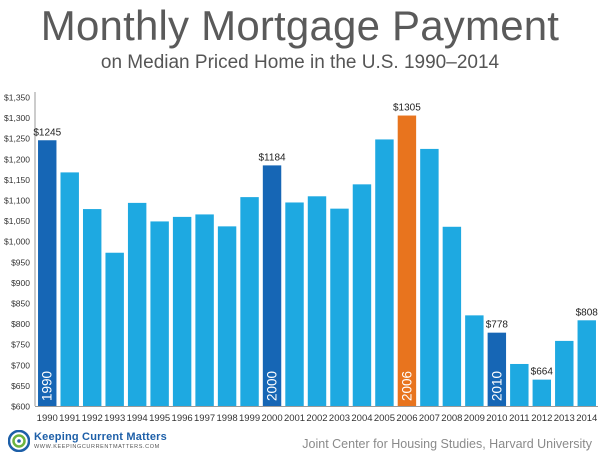 This screenshot has width=600, height=457. Describe the element at coordinates (384, 418) in the screenshot. I see `x-tick-label: 2005` at that location.